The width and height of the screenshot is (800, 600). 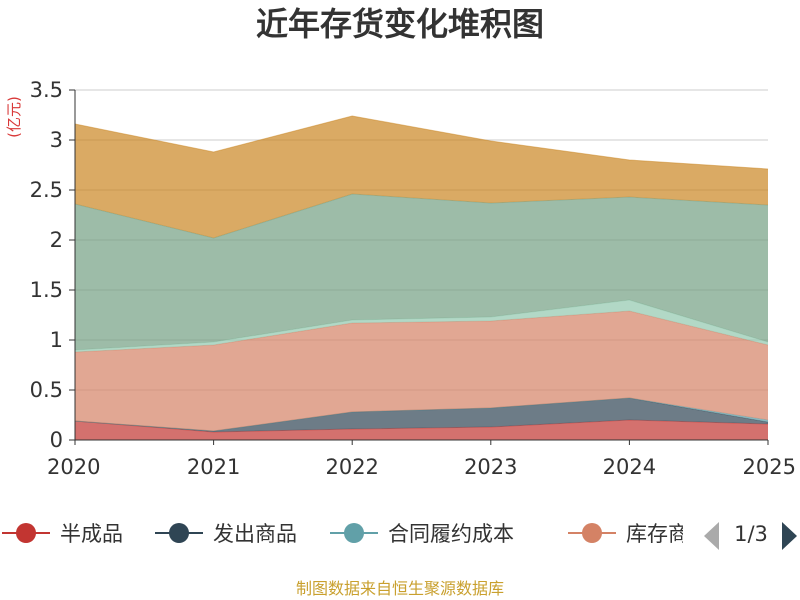 What do you see at coordinates (56, 140) in the screenshot?
I see `y-tick-label: 3` at bounding box center [56, 140].